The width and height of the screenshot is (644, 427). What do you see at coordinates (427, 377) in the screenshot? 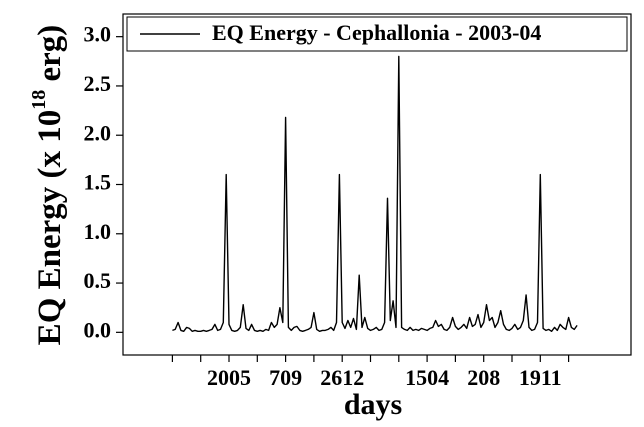
I see `x-tick-label: 1504` at bounding box center [427, 377].